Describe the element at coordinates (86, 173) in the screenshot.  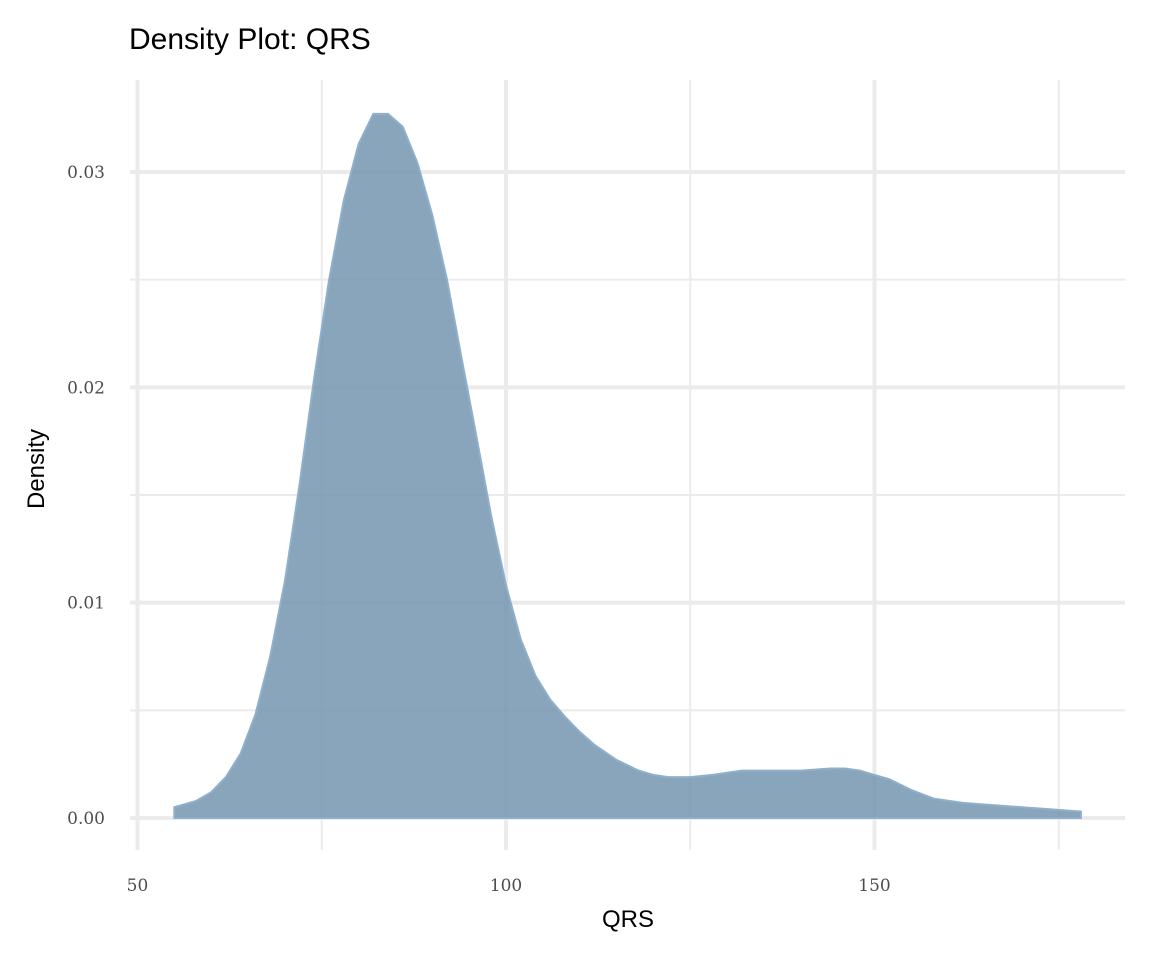
I see `y-tick-label: 0.03` at that location.